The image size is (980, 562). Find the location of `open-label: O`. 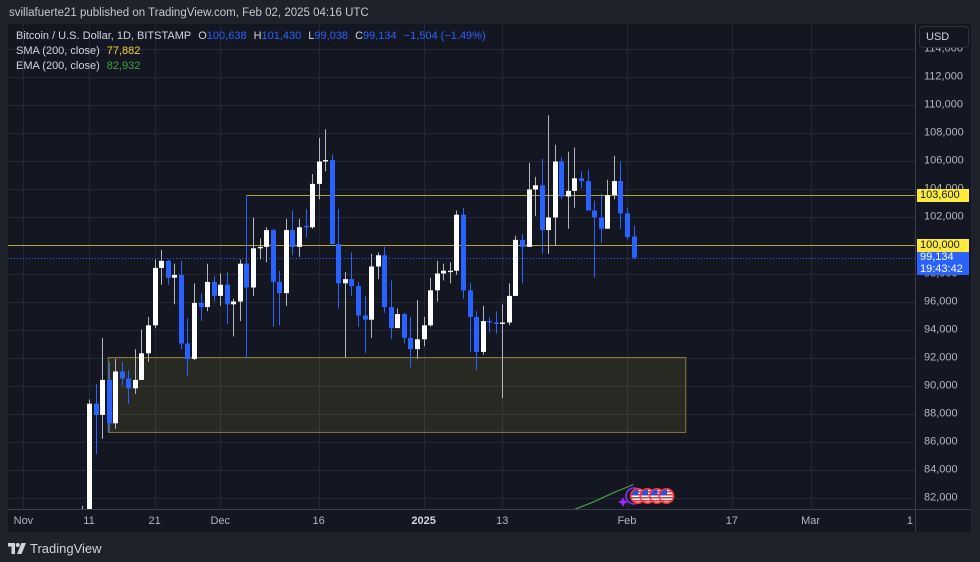

open-label: O is located at coordinates (202, 36).